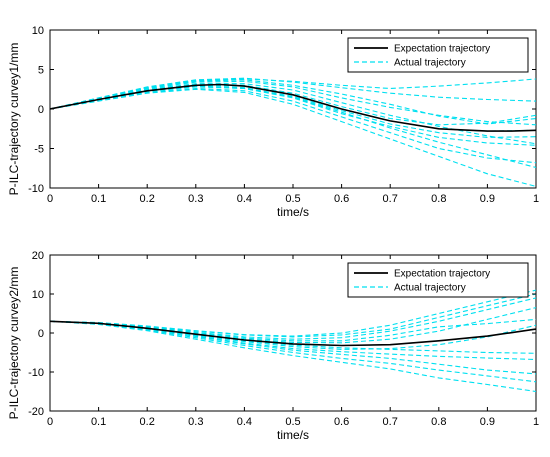 The height and width of the screenshot is (457, 550). I want to click on y-axis-label: P-ILC-trajectory curvey2/mm, so click(14, 343).